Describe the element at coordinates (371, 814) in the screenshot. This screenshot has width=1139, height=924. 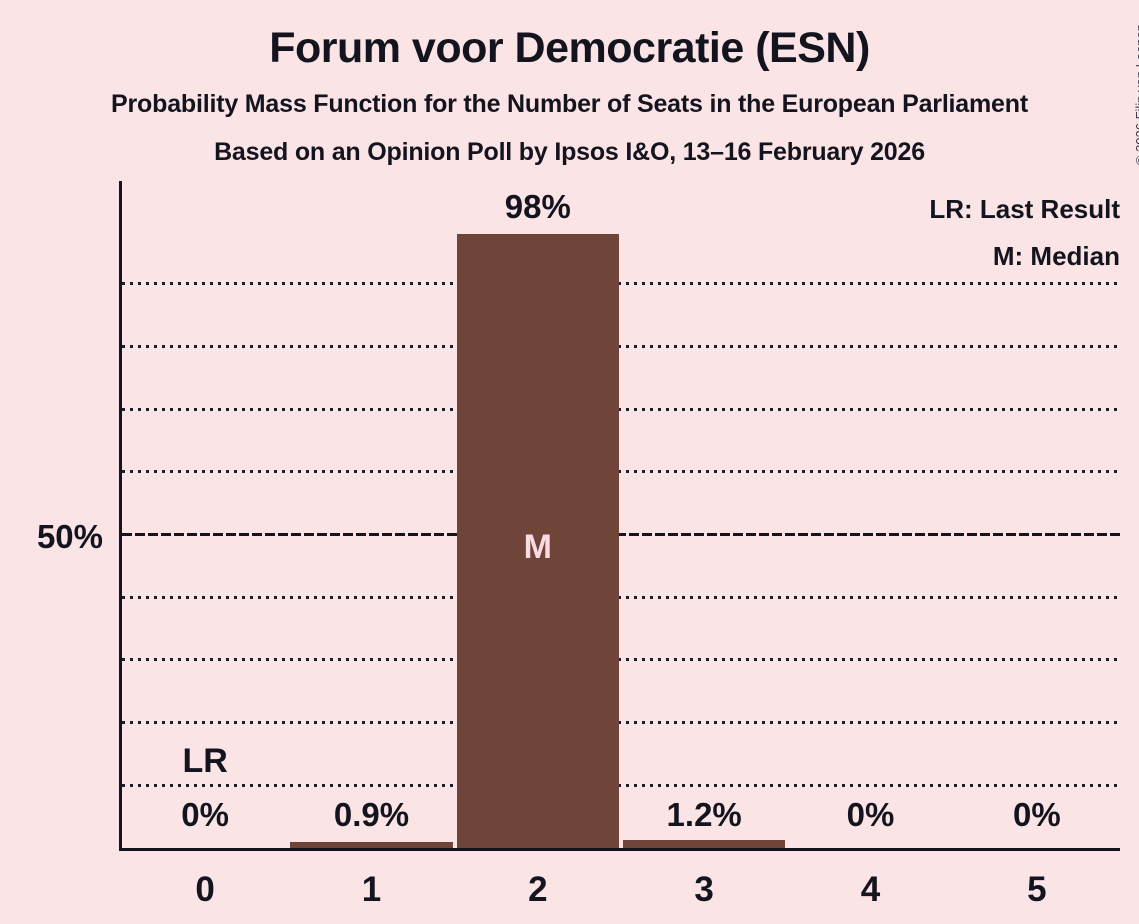
I see `bar-value-label-1: 0.9%` at that location.